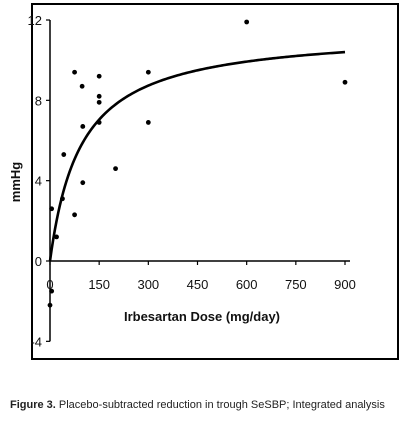  Describe the element at coordinates (38, 181) in the screenshot. I see `y-tick-label: 4` at that location.